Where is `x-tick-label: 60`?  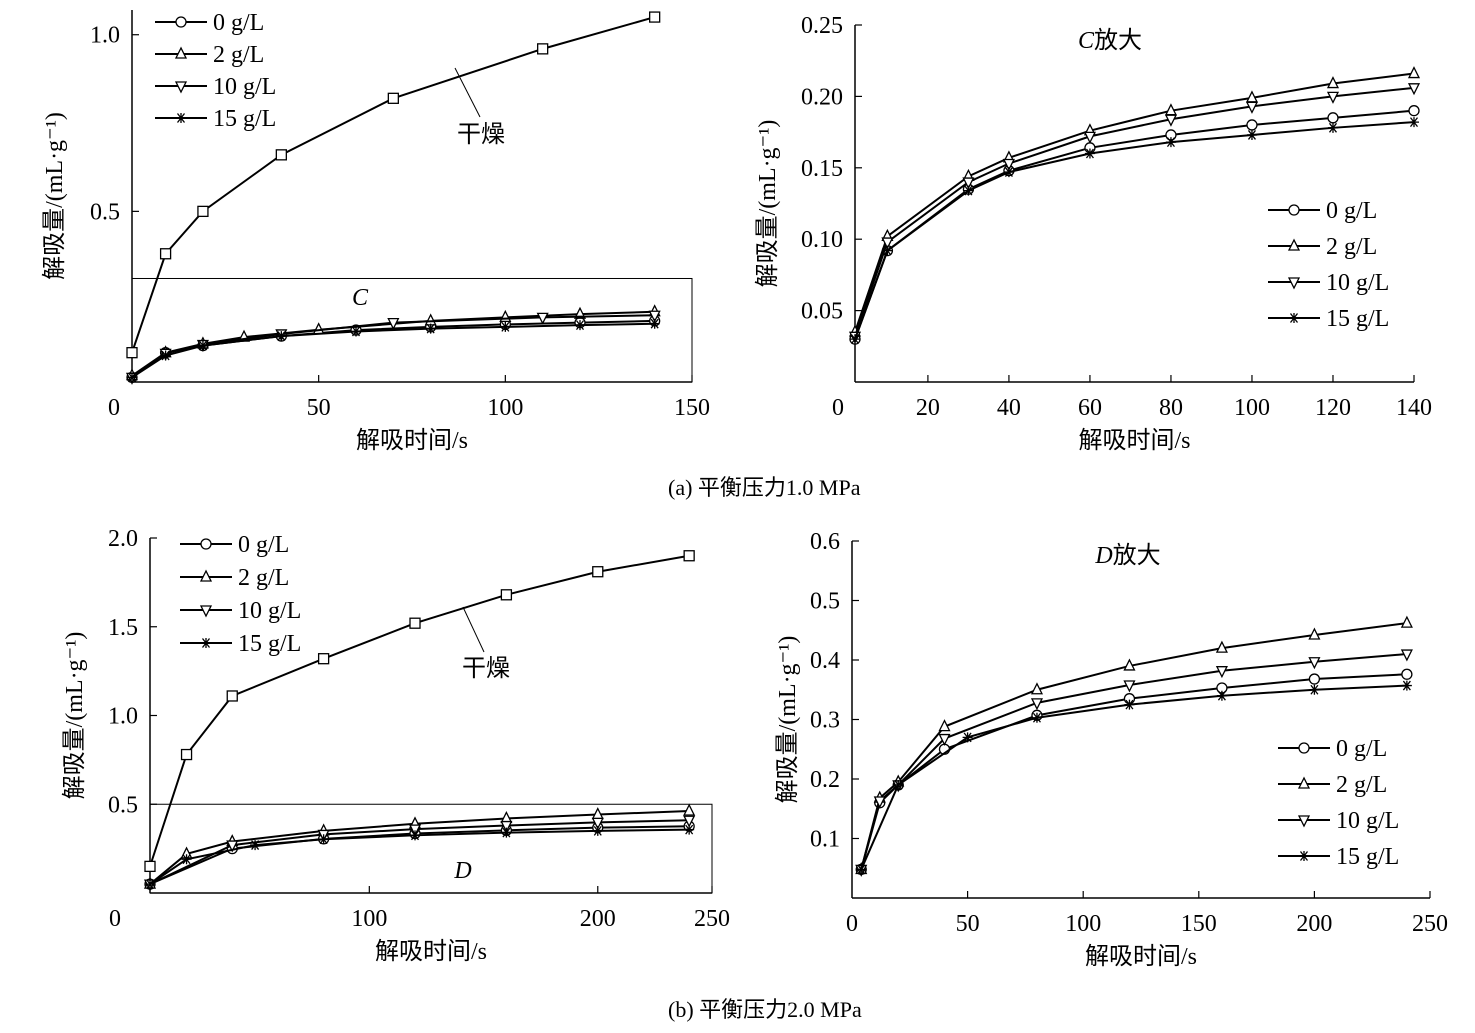
x-tick-label: 60 is located at coordinates (1090, 408).